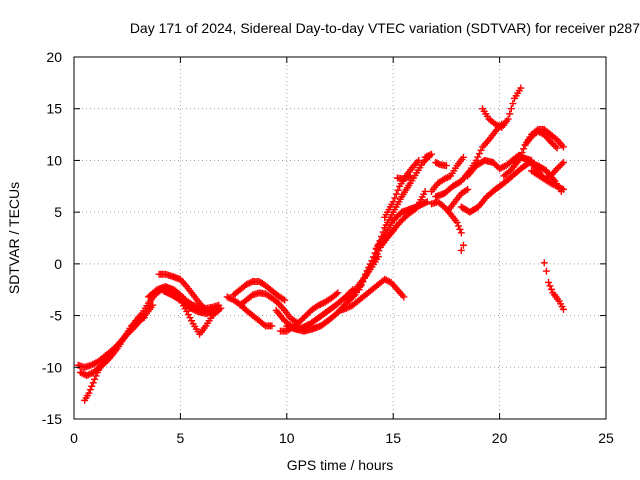 The width and height of the screenshot is (640, 480). What do you see at coordinates (52, 419) in the screenshot?
I see `y-tick-label: -15` at bounding box center [52, 419].